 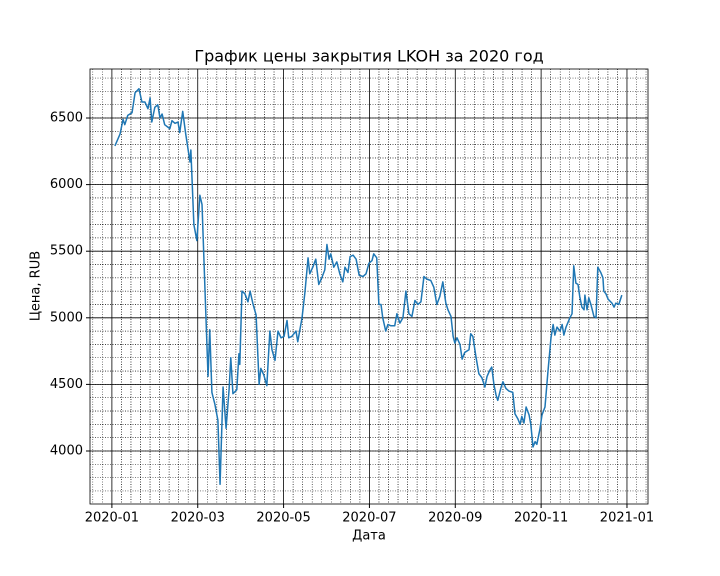 What do you see at coordinates (627, 518) in the screenshot?
I see `x-tick-label: 2021-01` at bounding box center [627, 518].